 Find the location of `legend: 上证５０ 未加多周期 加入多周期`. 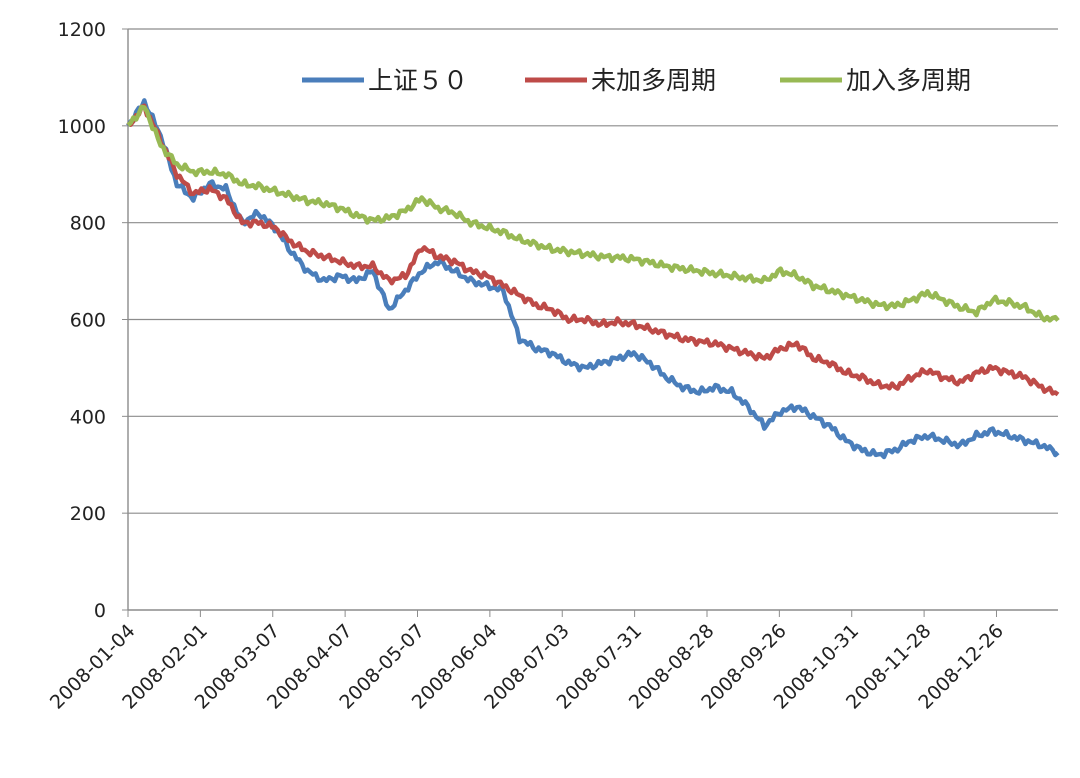

legend: 上证５０ 未加多周期 加入多周期 is located at coordinates (636, 80).